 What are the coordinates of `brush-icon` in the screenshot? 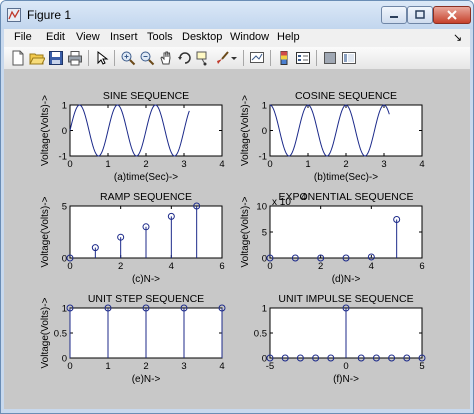 It's located at (223, 58).